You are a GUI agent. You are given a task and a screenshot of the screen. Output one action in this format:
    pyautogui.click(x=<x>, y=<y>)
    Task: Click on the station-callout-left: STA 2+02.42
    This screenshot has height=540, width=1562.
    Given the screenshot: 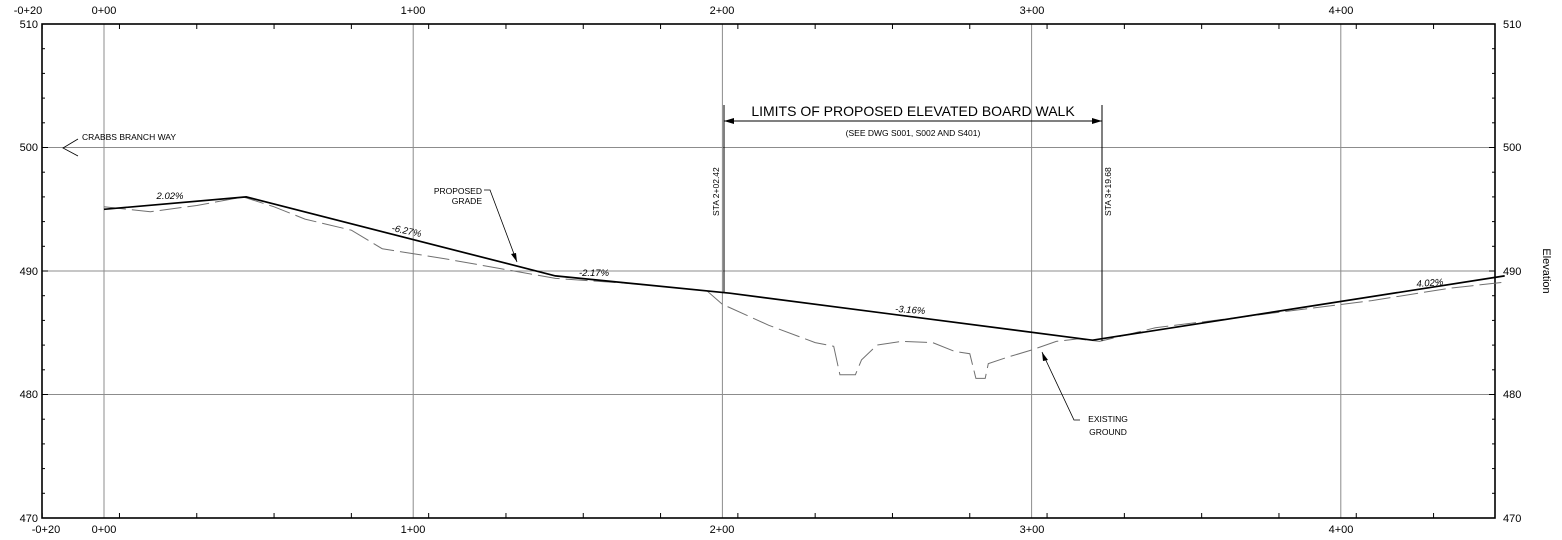 What is the action you would take?
    pyautogui.click(x=716, y=191)
    